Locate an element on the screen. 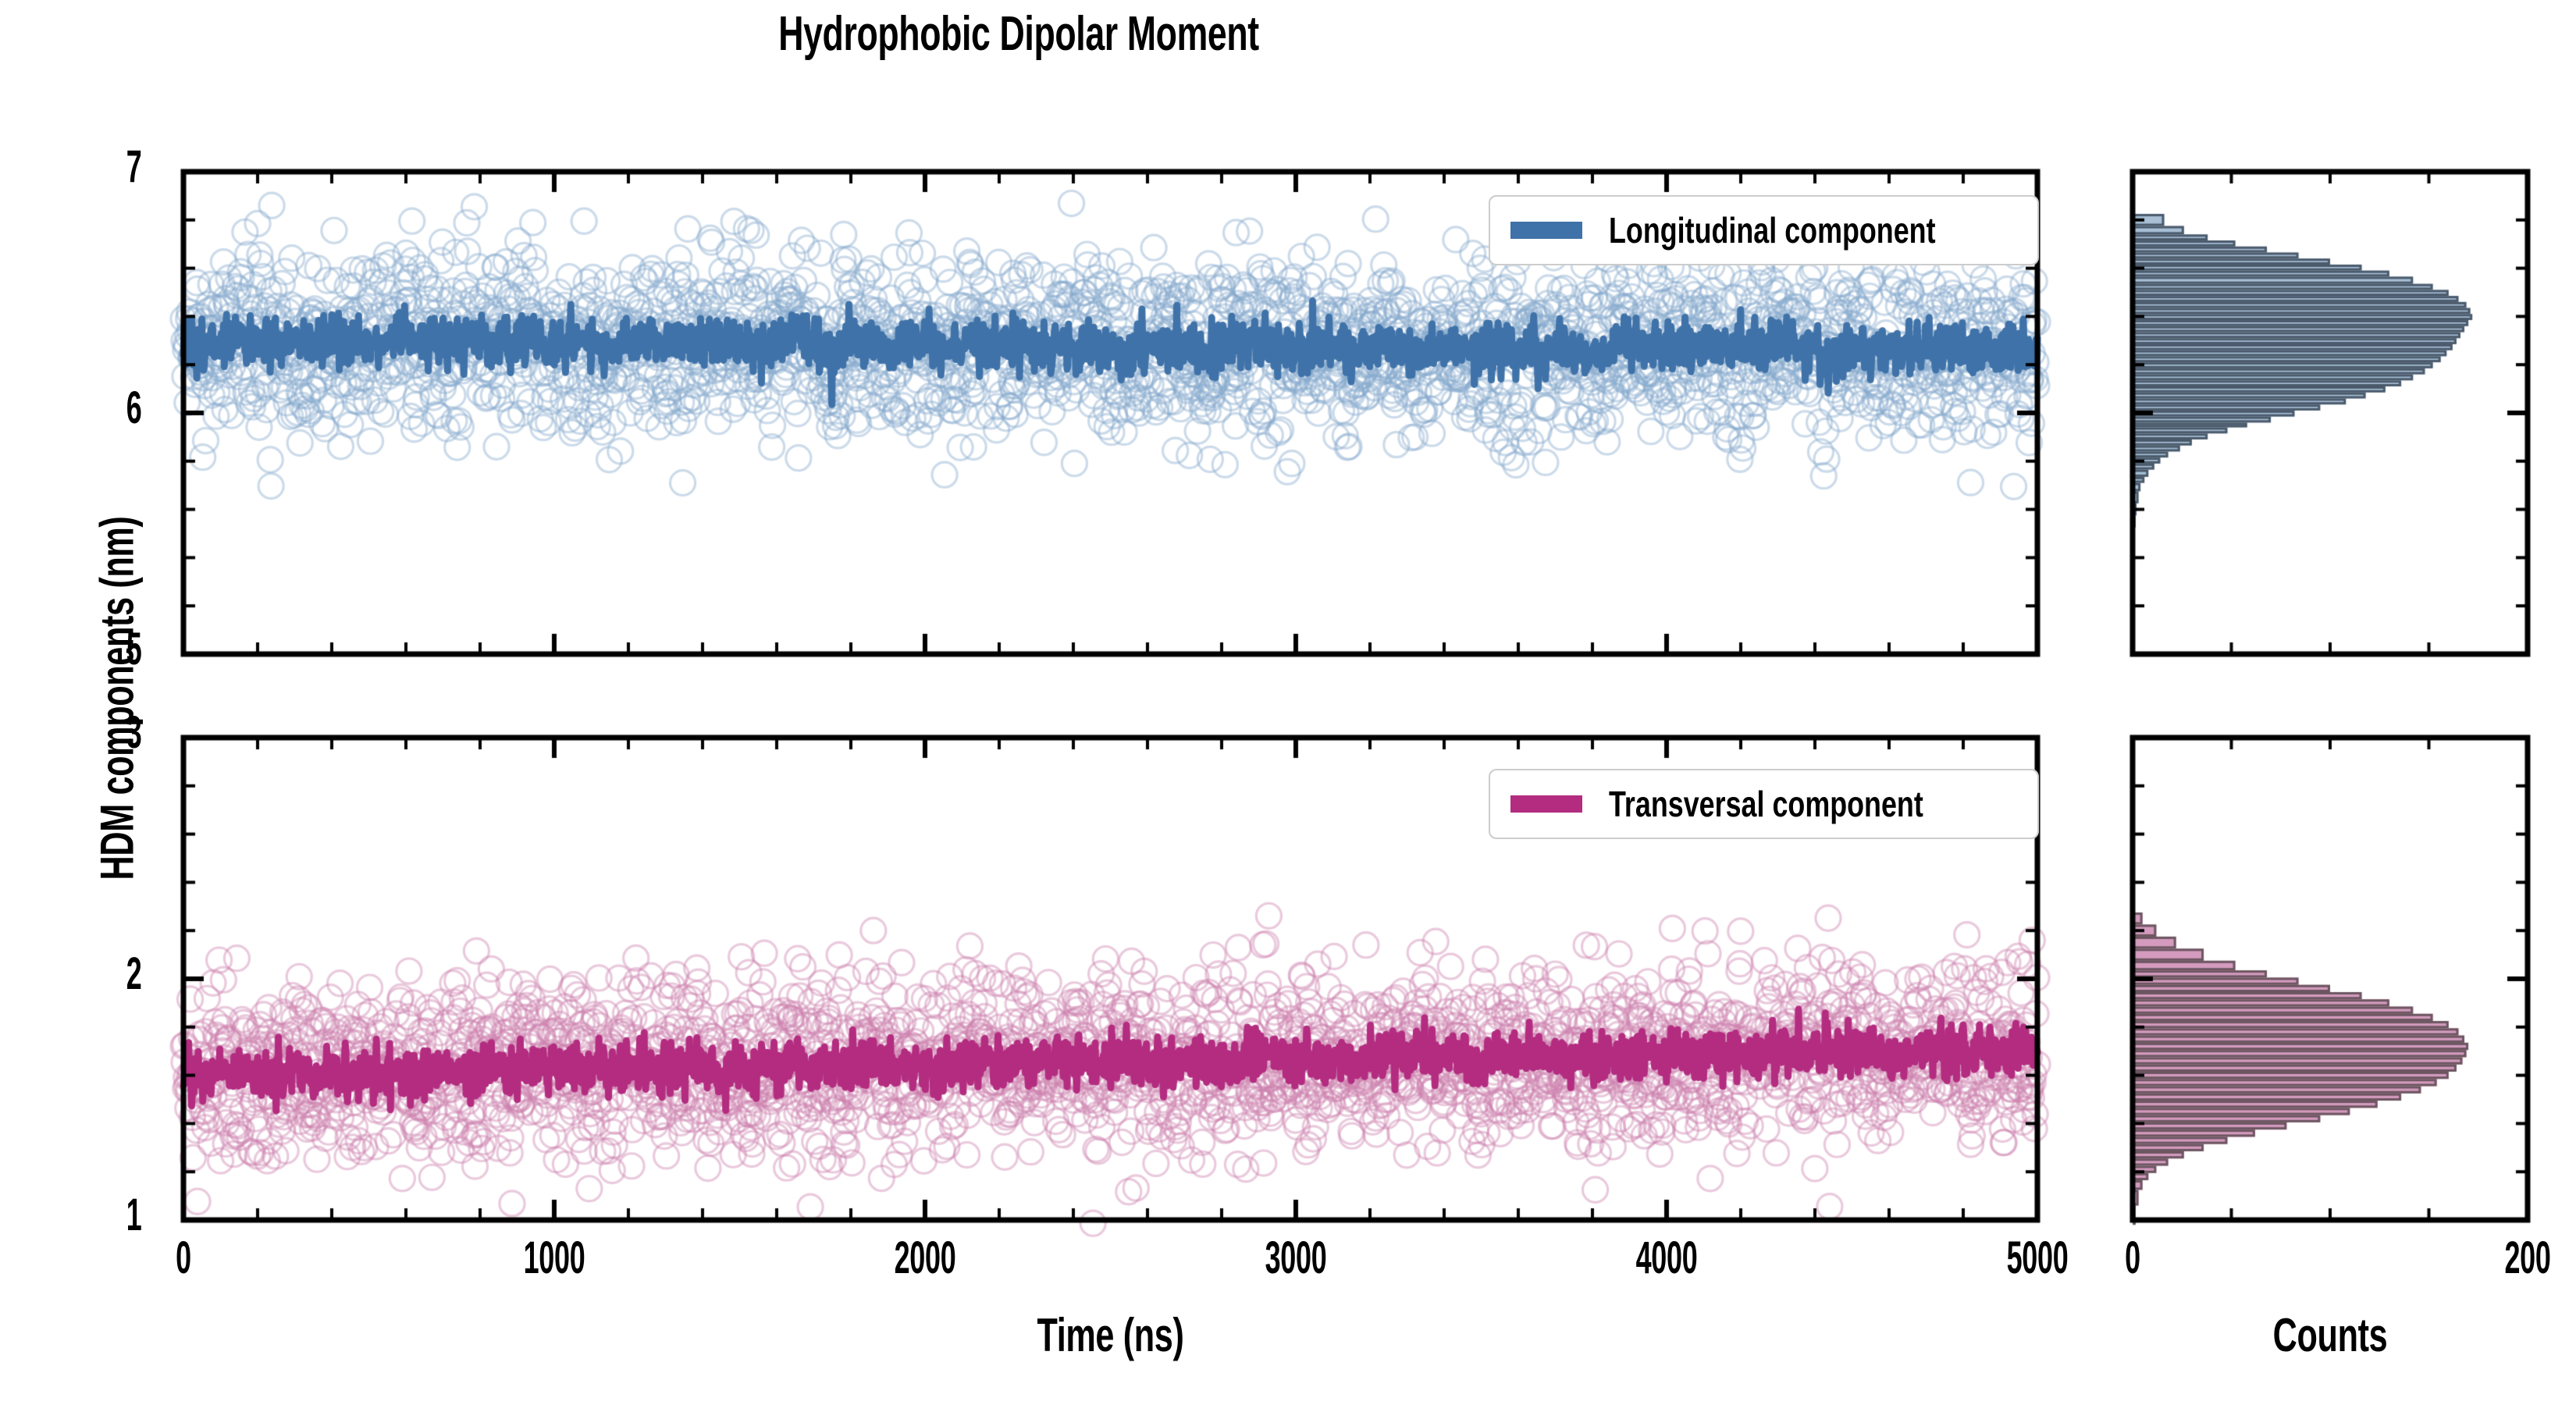 This screenshot has width=2576, height=1405. y-top-tick-label-6: 6 is located at coordinates (134, 408).